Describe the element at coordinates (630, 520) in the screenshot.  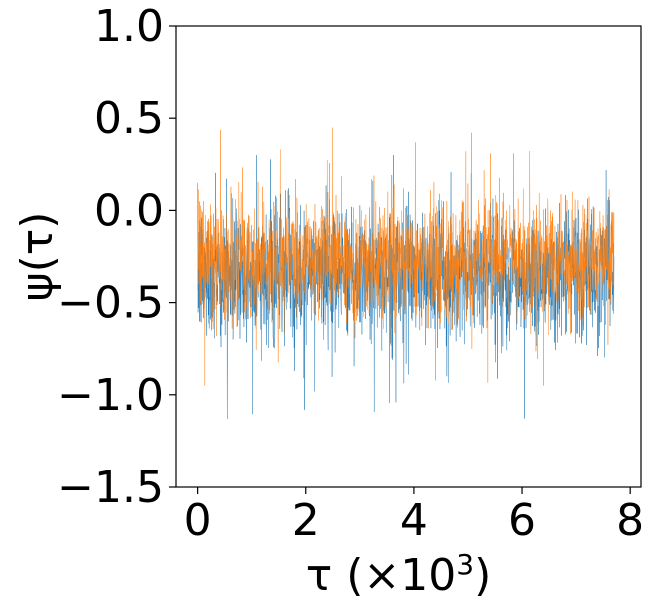
I see `x-tick-label: 8` at that location.